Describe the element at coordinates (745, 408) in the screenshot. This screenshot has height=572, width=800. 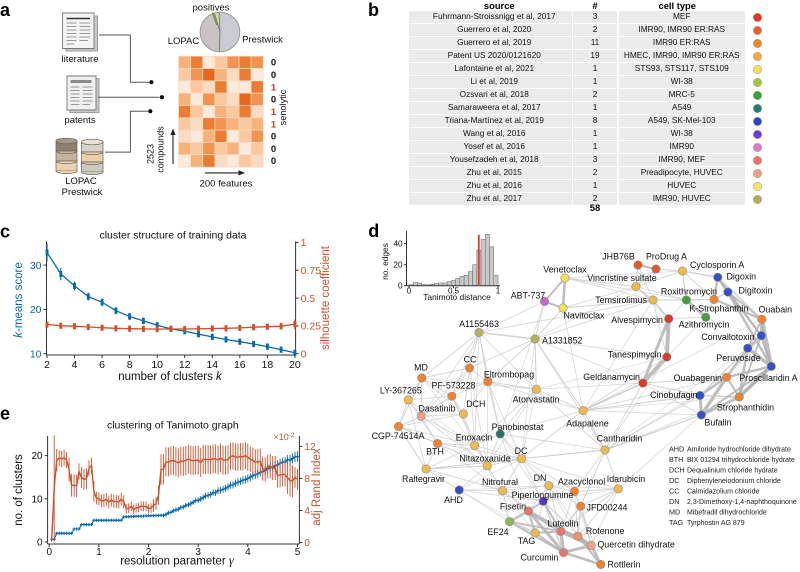
I see `svg-text: Strophanthidin` at that location.